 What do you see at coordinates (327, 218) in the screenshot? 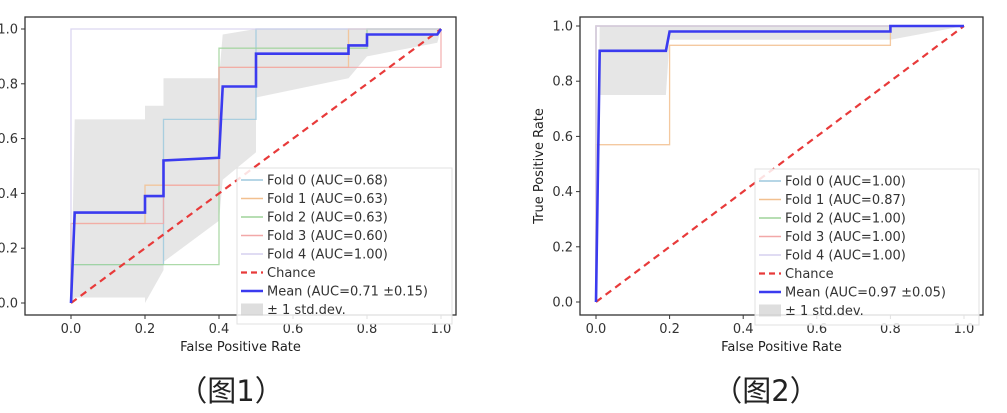
I see `legend-entry: Fold 2 (AUC=0.63)` at bounding box center [327, 218].